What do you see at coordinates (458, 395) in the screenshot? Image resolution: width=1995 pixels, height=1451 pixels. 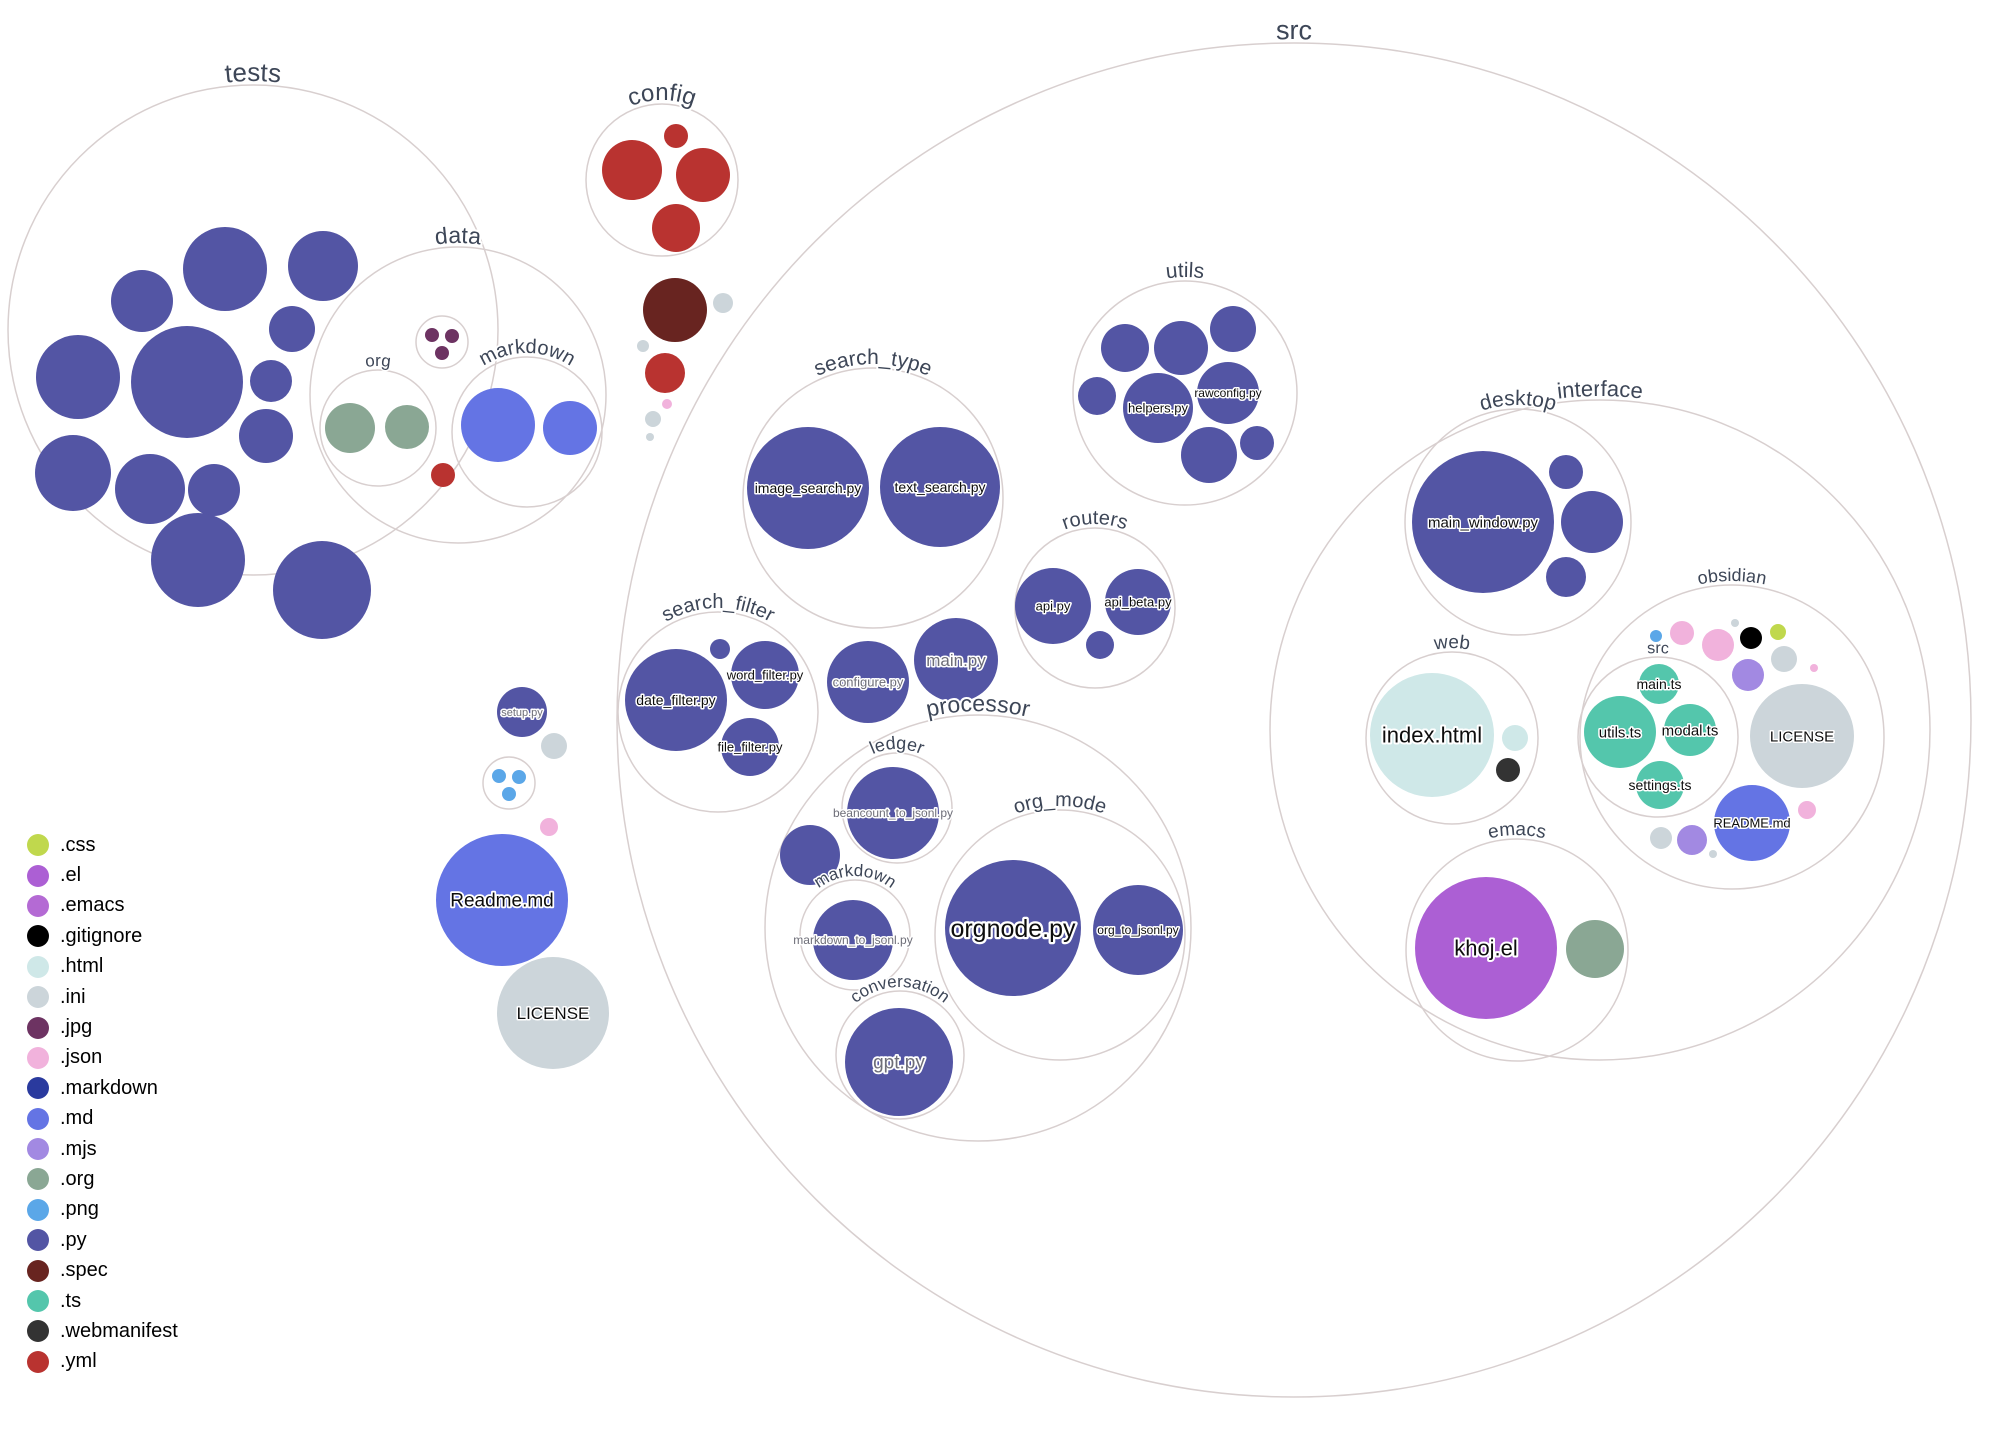 I see `dir-data-circle` at bounding box center [458, 395].